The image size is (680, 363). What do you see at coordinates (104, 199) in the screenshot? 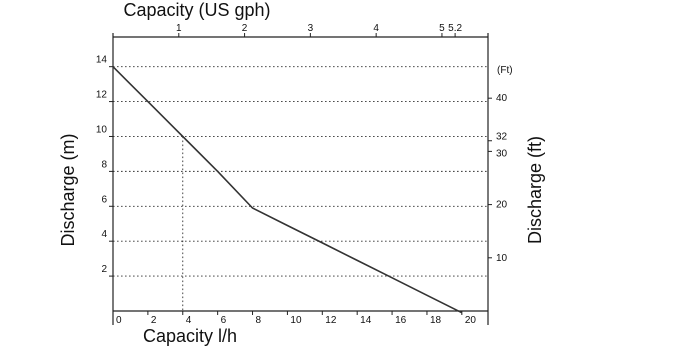
I see `y-tick-label: 6` at bounding box center [104, 199].